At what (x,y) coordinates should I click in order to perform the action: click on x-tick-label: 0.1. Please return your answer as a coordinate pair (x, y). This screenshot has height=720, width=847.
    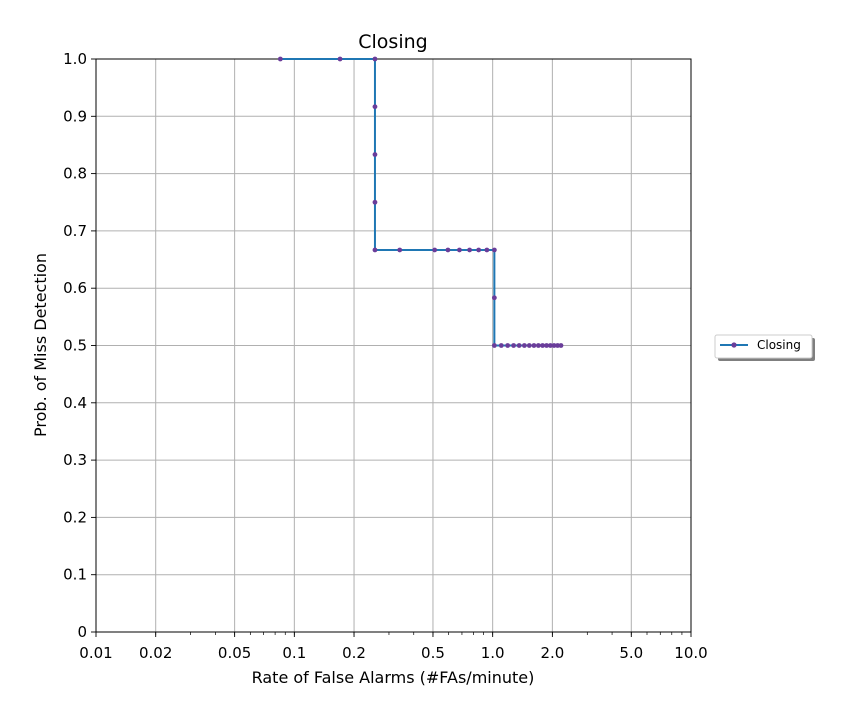
    Looking at the image, I should click on (294, 653).